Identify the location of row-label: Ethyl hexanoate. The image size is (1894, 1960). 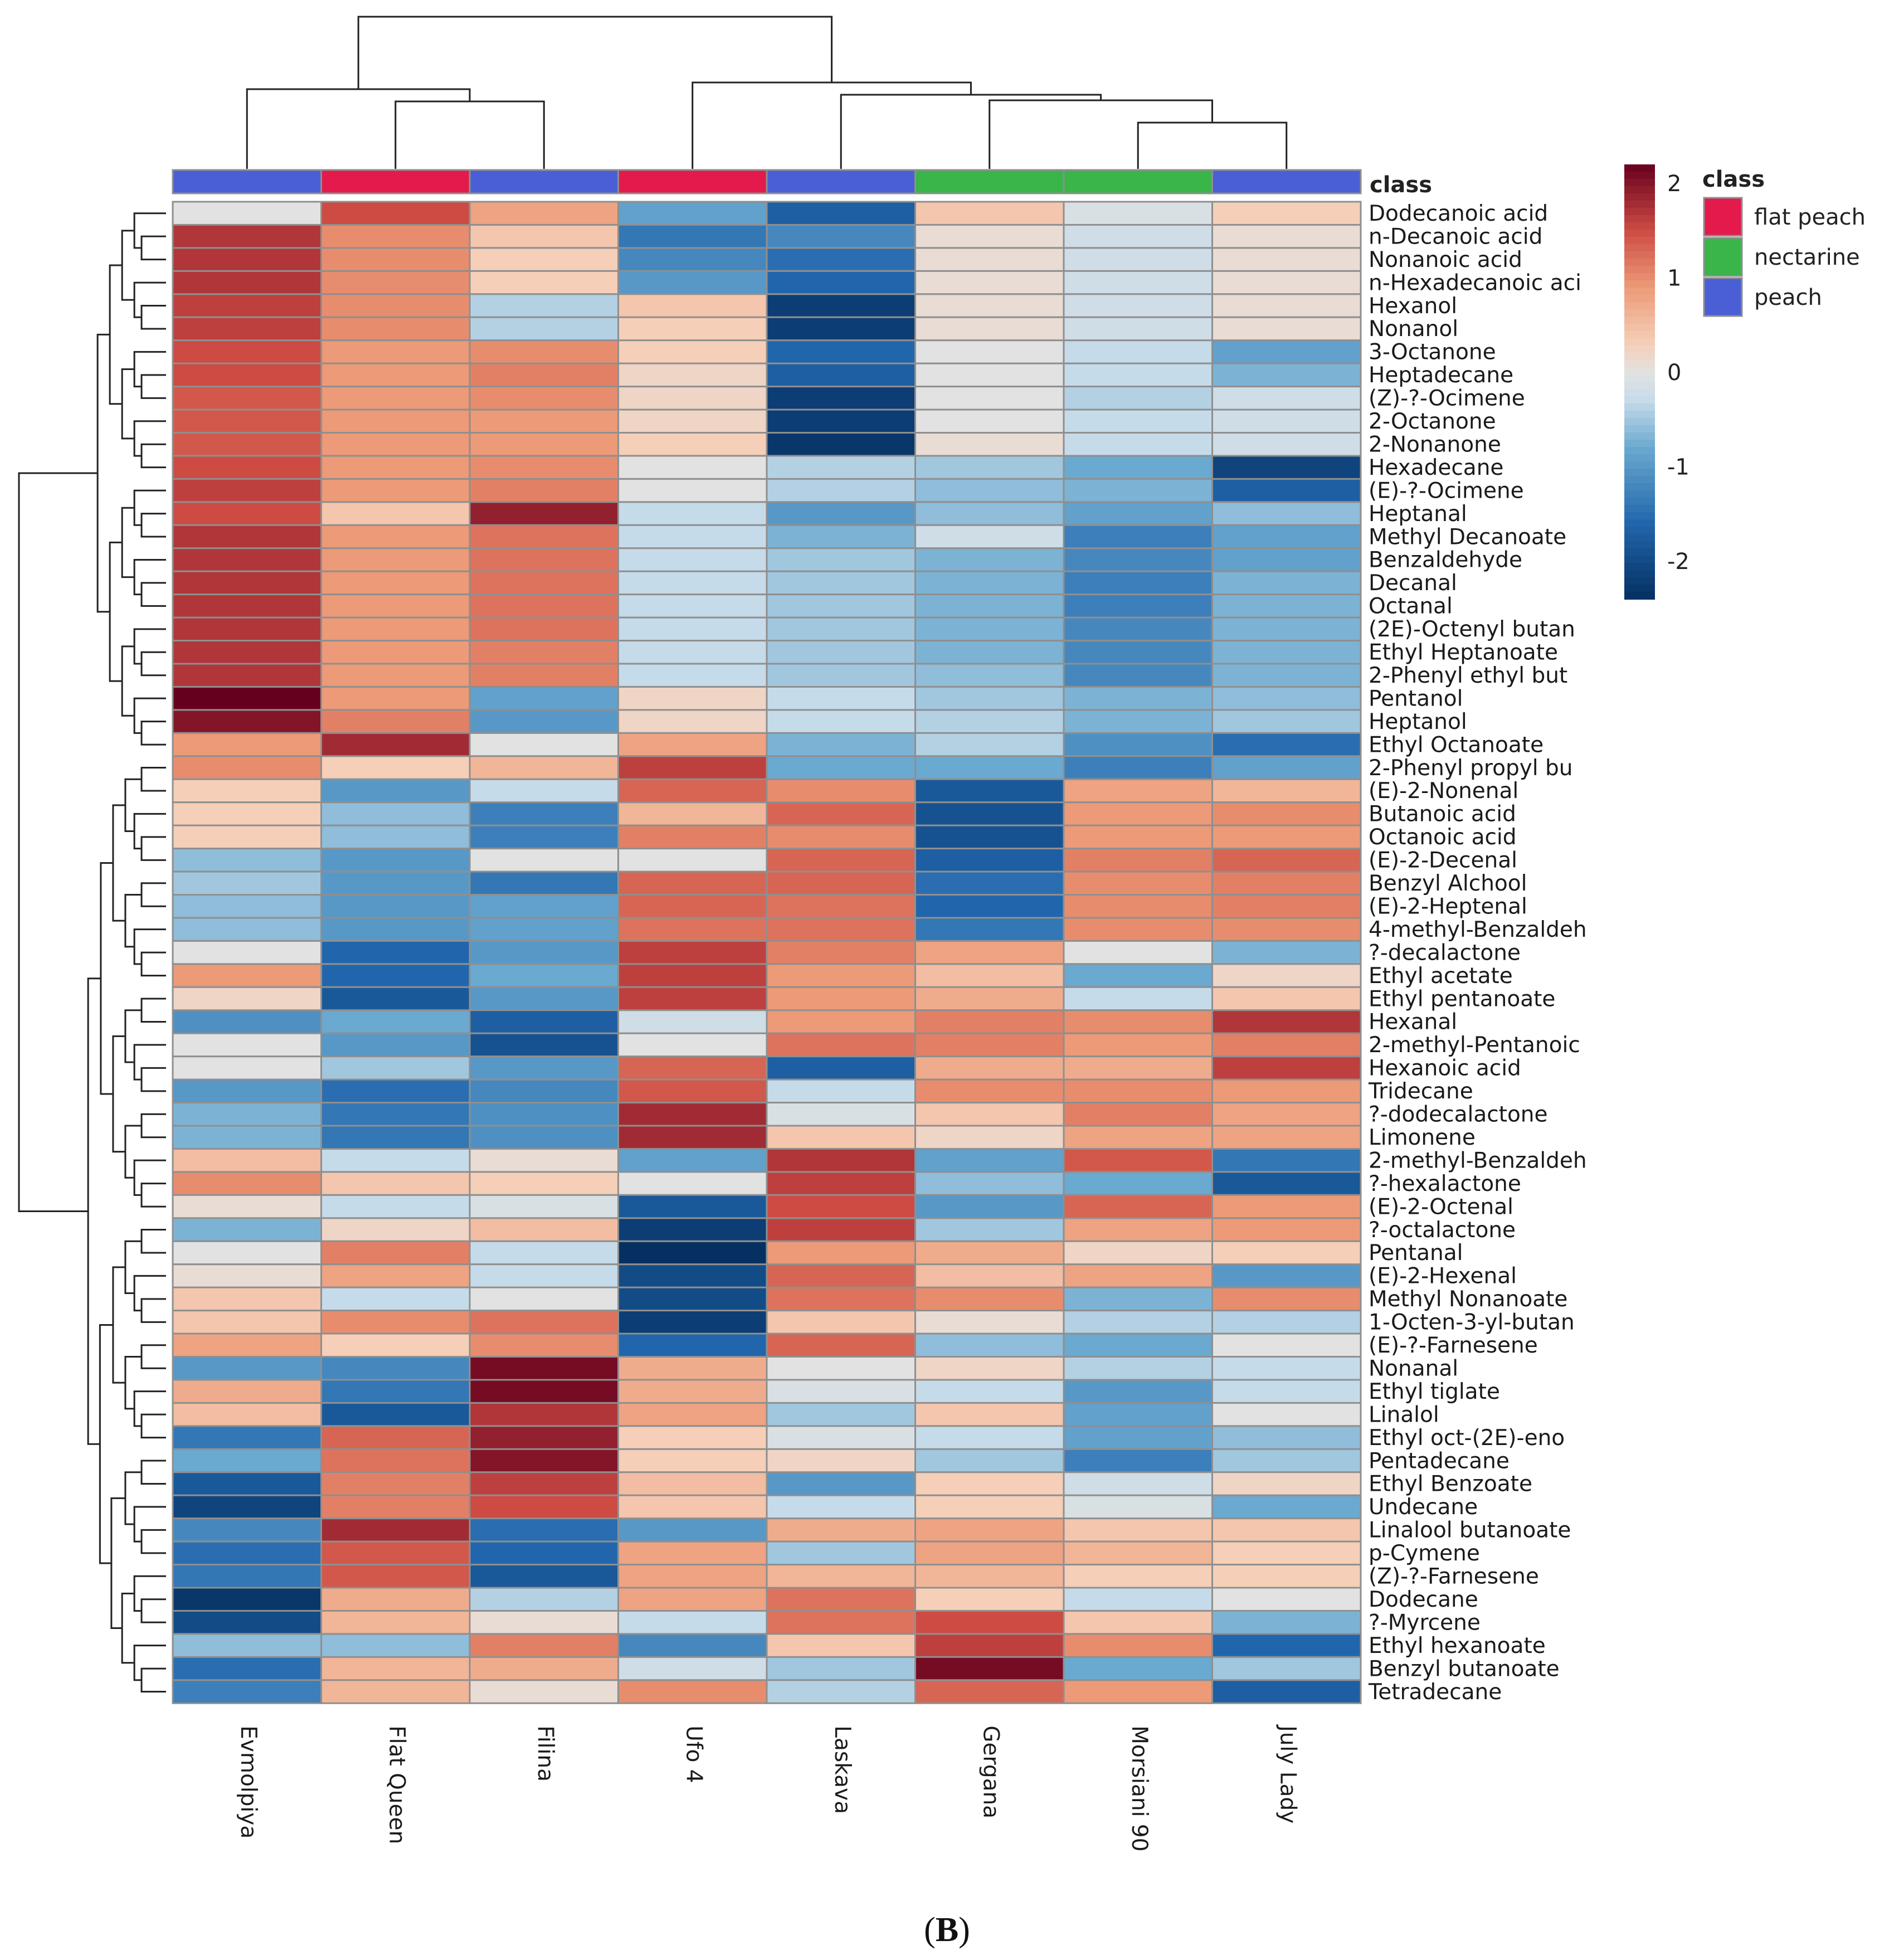
(1457, 1646).